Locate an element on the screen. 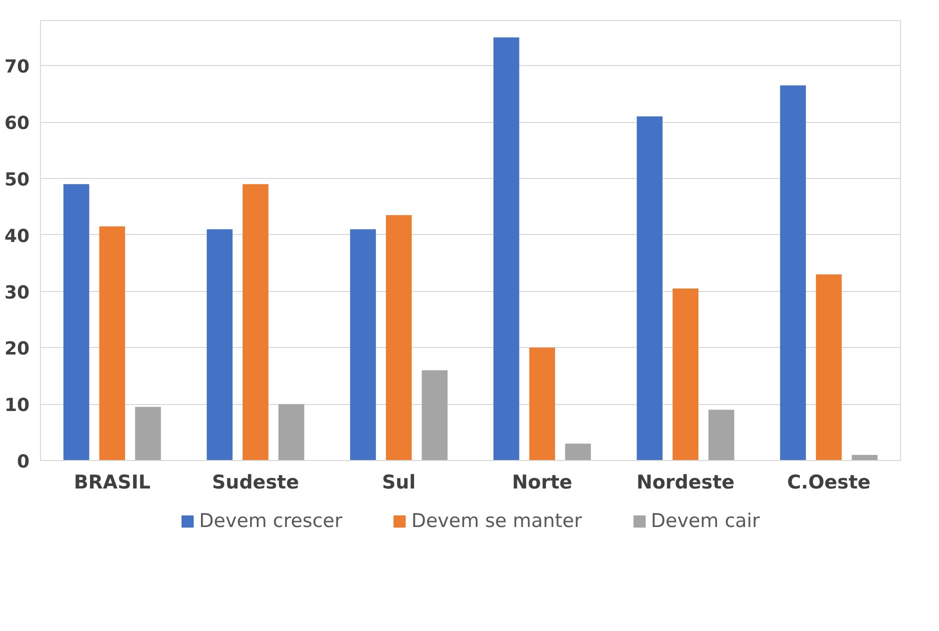  y-tick-label: 40 is located at coordinates (17, 236).